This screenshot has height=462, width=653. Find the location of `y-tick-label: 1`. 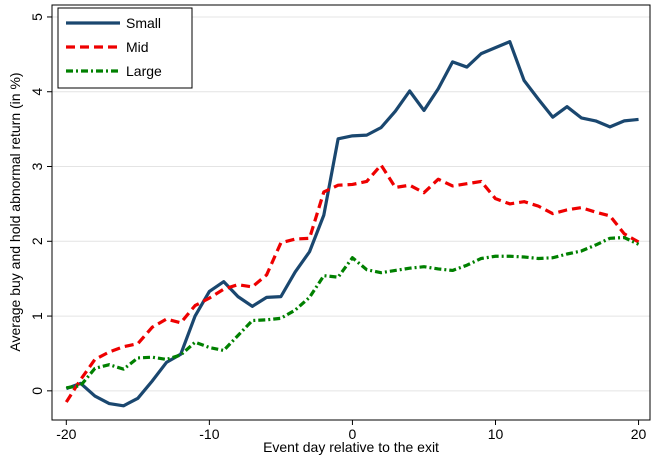

y-tick-label: 1 is located at coordinates (37, 316).